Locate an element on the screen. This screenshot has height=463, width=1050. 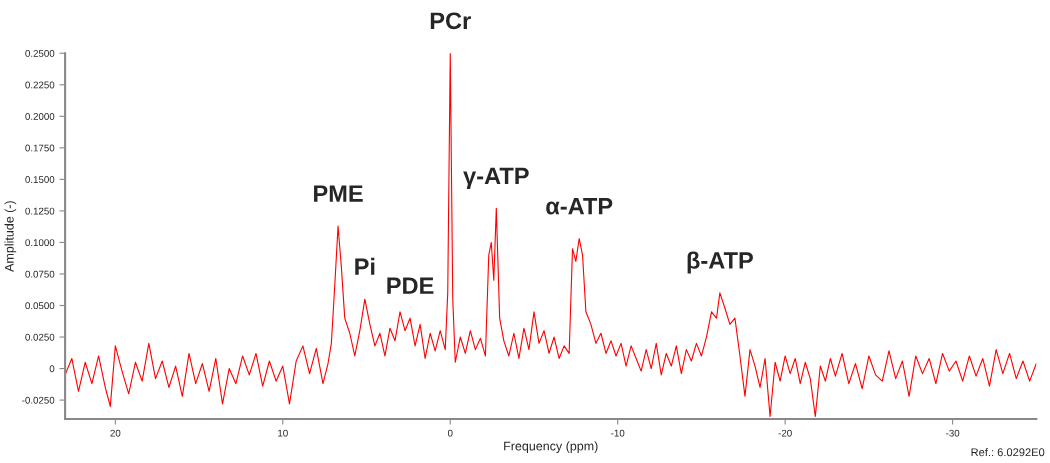
y-tick-label: 0.1000 is located at coordinates (40, 243).